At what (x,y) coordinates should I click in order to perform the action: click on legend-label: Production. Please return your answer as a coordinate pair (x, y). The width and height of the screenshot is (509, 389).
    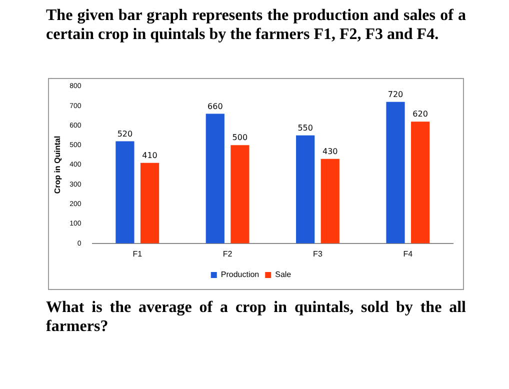
    Looking at the image, I should click on (240, 275).